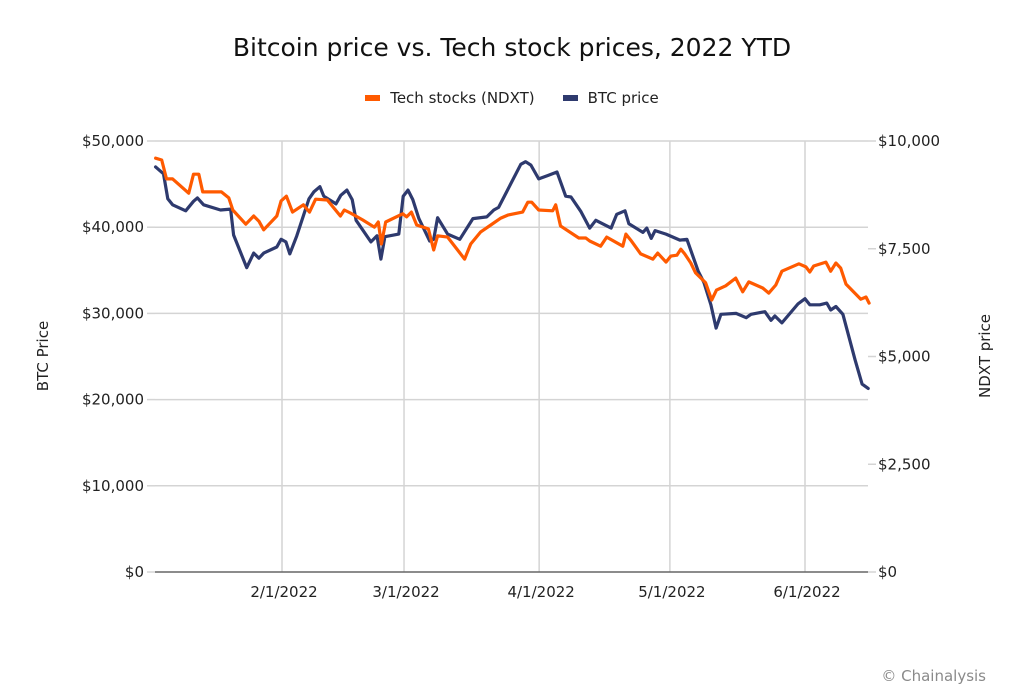 The image size is (1024, 699). I want to click on y-tick-label: $0, so click(134, 572).